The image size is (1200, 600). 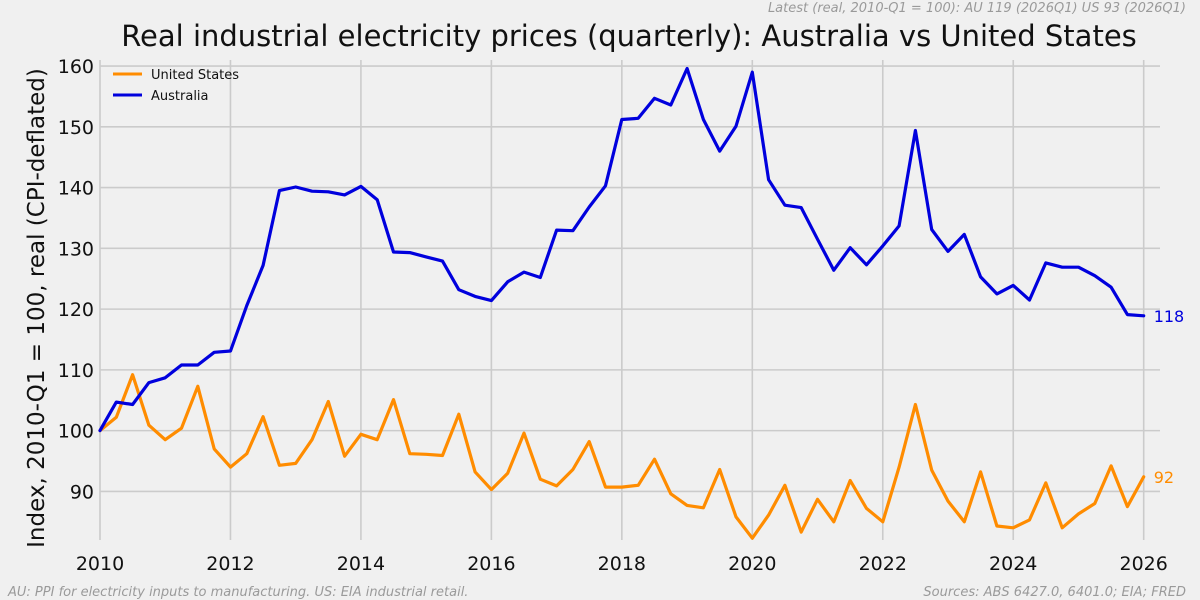 I want to click on legend-label-au: Australia, so click(x=180, y=96).